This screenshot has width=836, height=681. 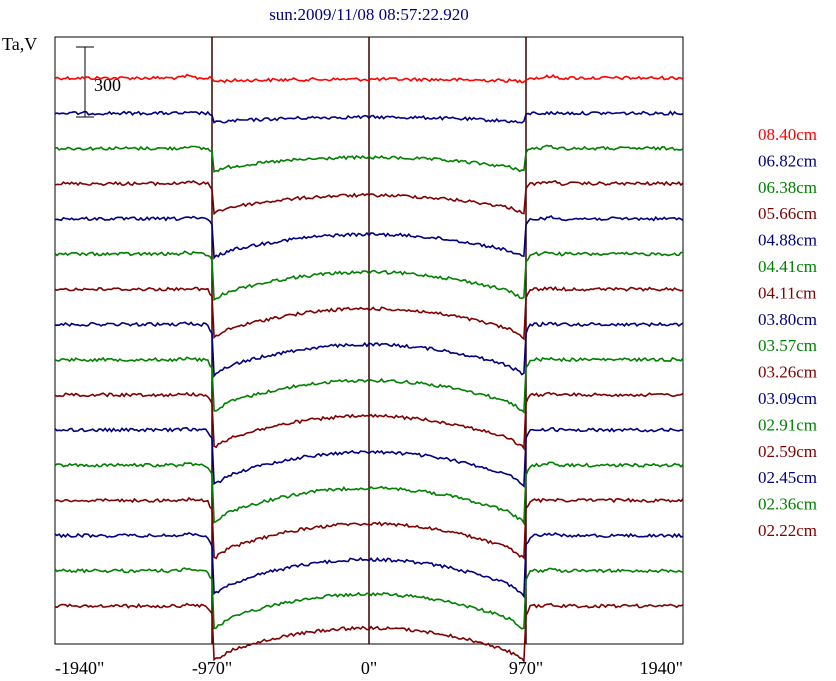 What do you see at coordinates (661, 668) in the screenshot?
I see `x-tick-label: 1940"` at bounding box center [661, 668].